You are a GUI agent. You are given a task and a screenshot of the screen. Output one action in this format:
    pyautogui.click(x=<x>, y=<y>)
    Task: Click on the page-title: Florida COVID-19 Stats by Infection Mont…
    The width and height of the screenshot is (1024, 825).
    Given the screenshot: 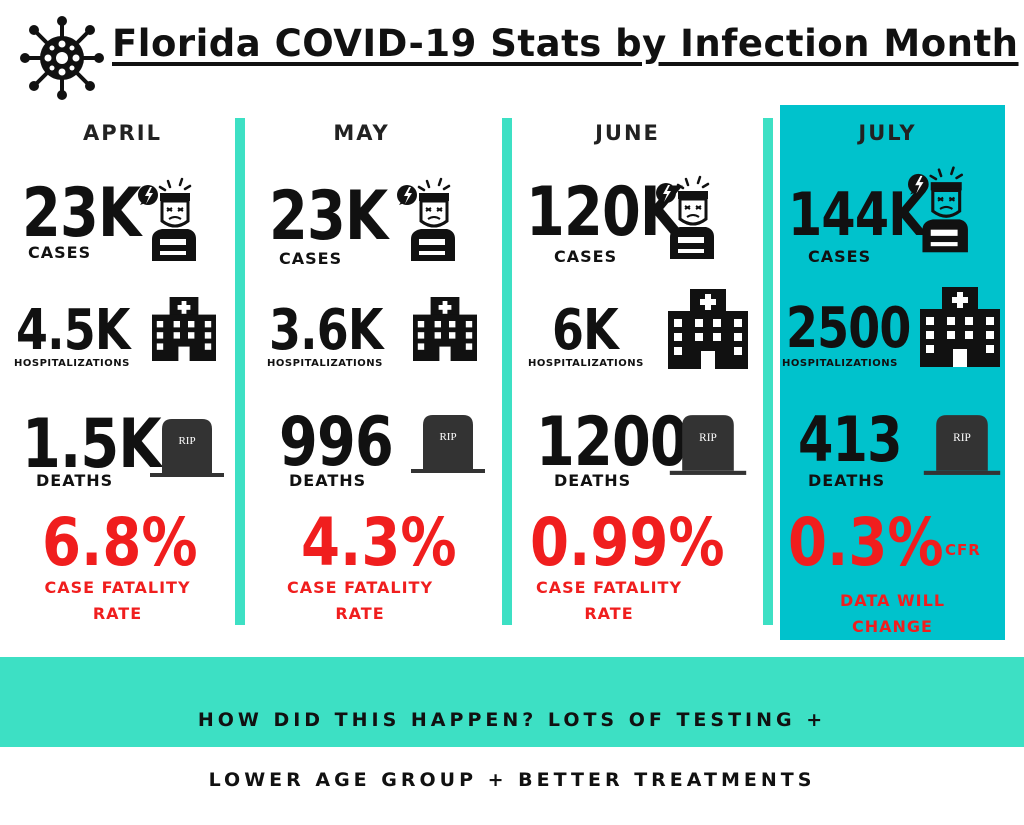 What is the action you would take?
    pyautogui.click(x=565, y=43)
    